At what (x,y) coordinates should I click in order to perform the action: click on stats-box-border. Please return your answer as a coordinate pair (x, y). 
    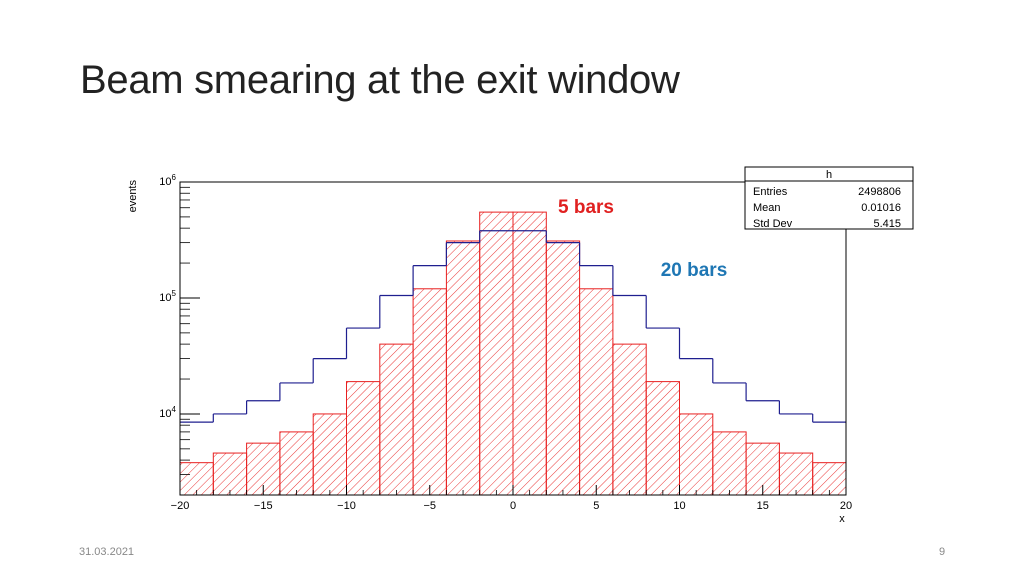
    Looking at the image, I should click on (829, 198).